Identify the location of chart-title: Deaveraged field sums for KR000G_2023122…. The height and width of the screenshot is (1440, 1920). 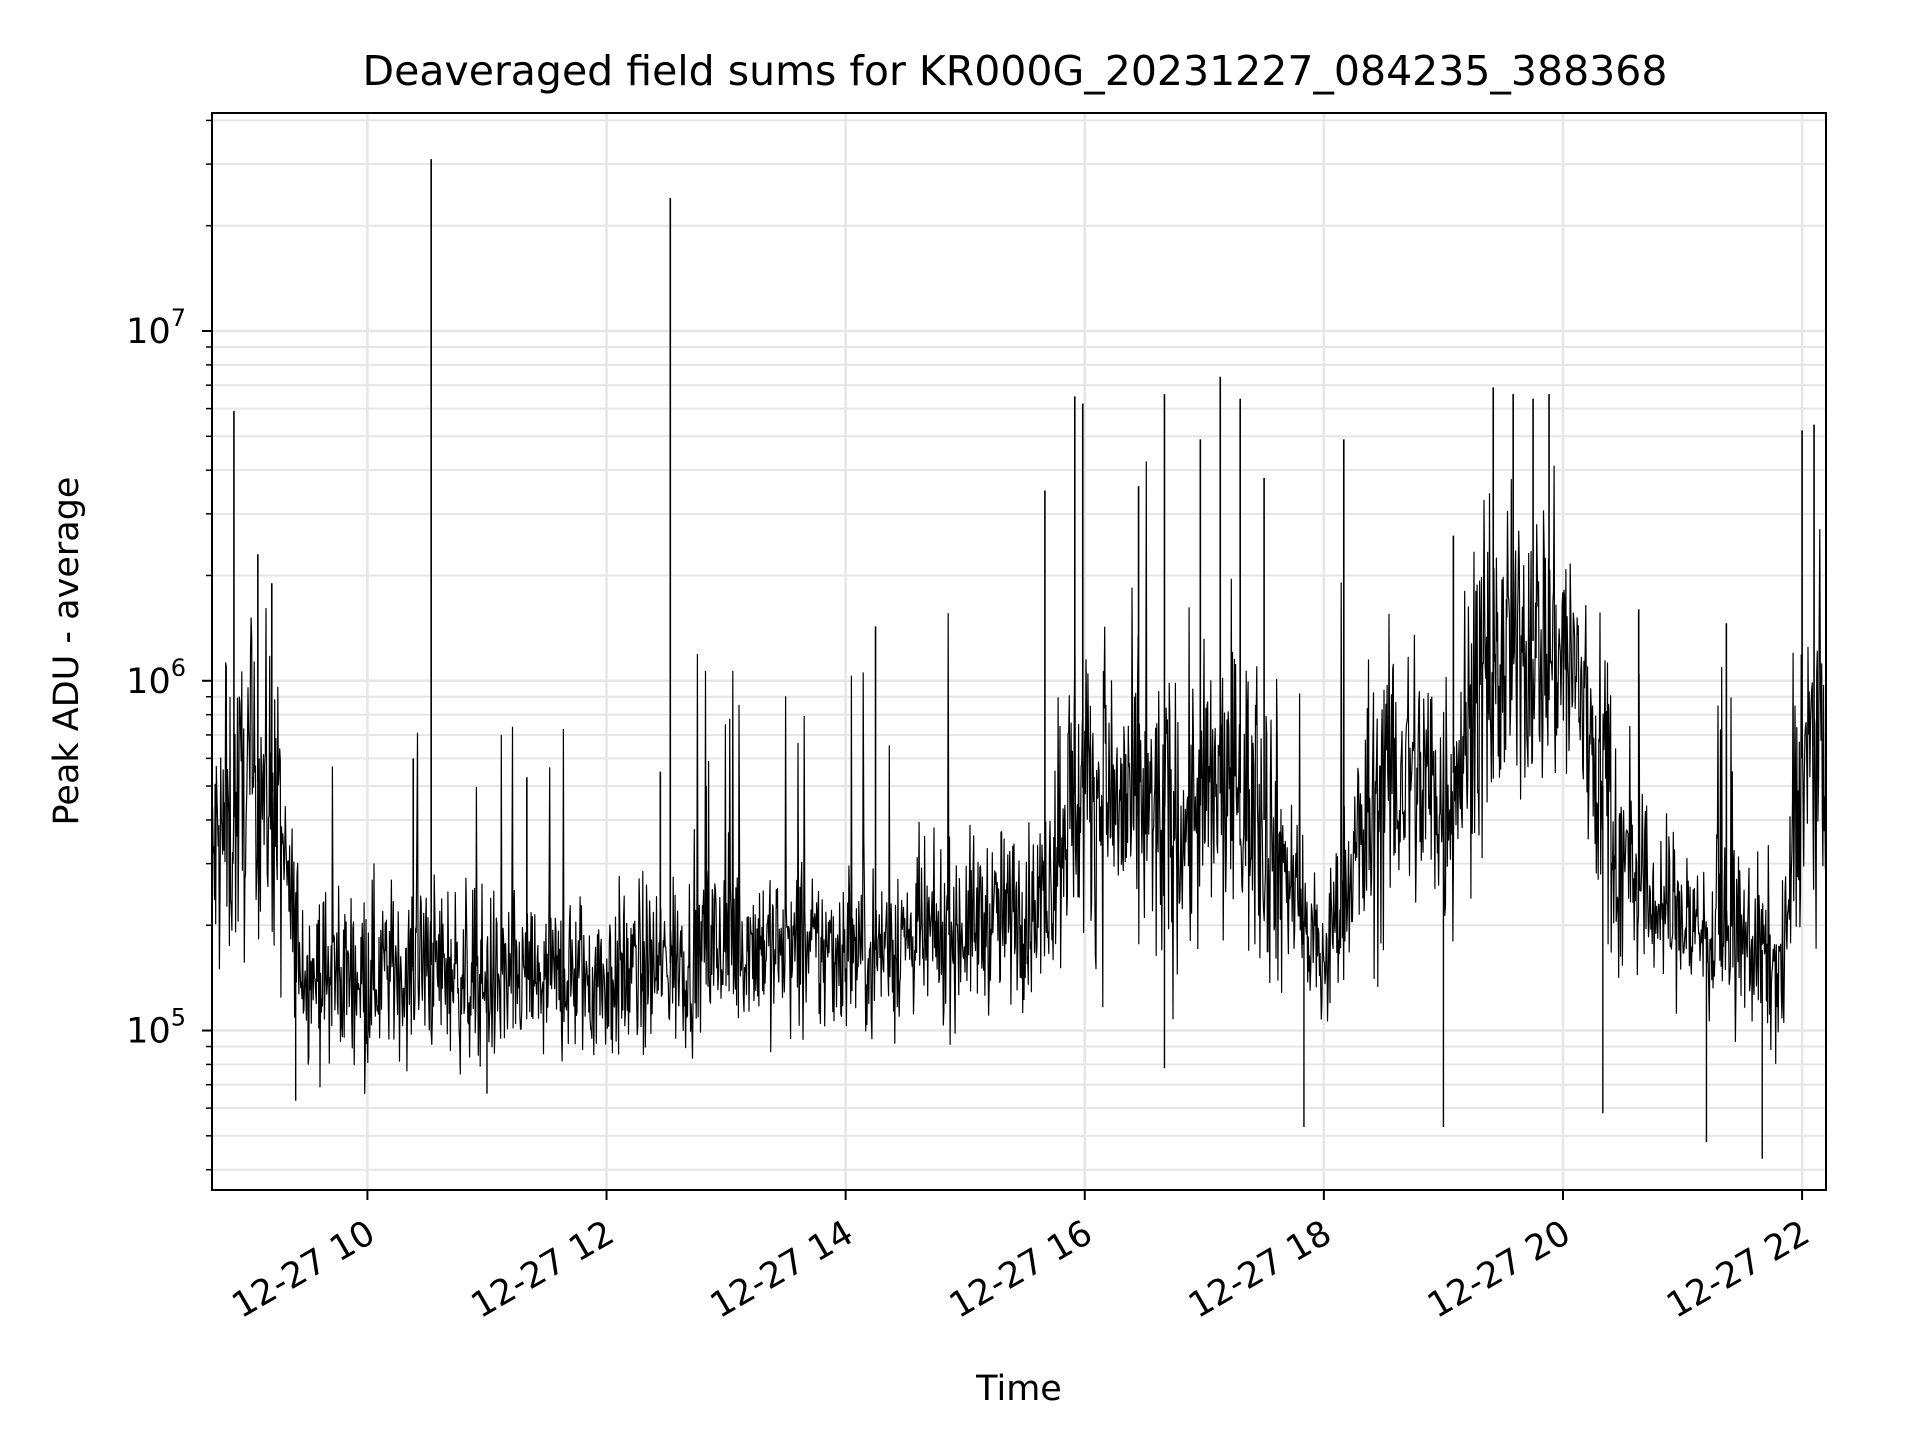
(1015, 71).